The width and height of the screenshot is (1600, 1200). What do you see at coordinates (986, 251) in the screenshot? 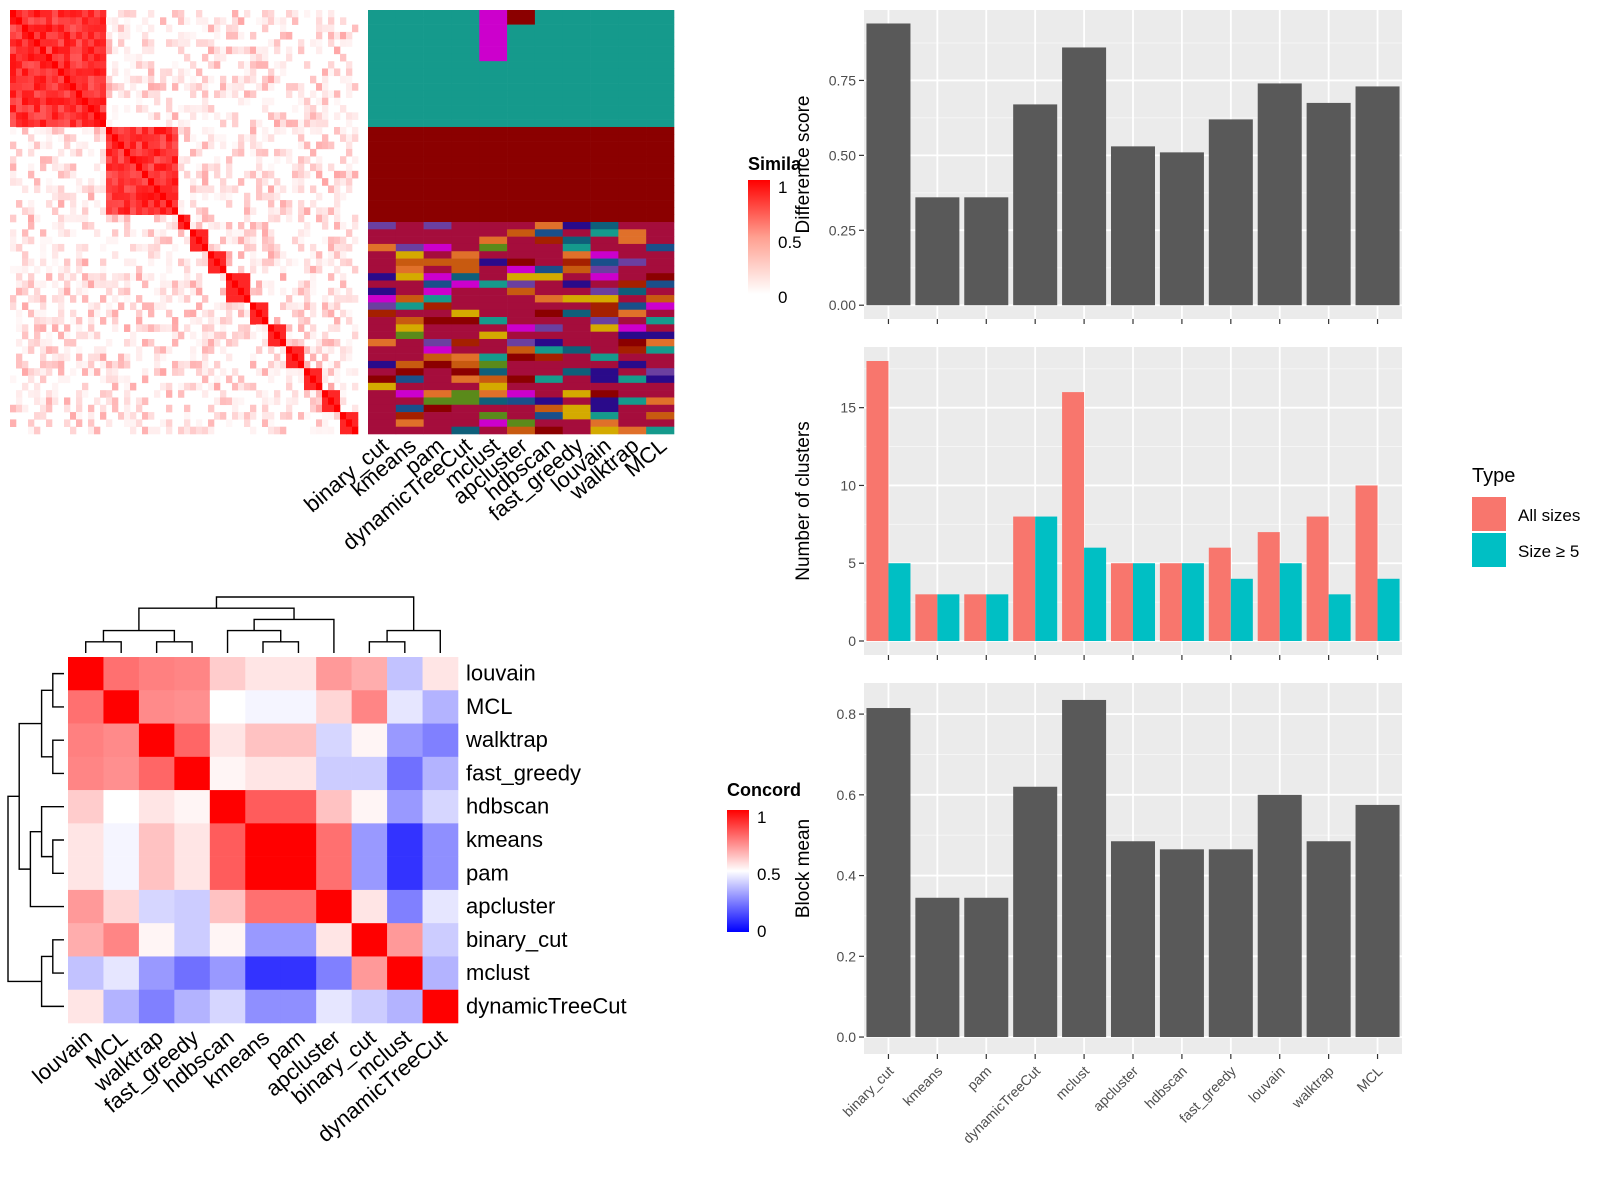
I see `bar` at bounding box center [986, 251].